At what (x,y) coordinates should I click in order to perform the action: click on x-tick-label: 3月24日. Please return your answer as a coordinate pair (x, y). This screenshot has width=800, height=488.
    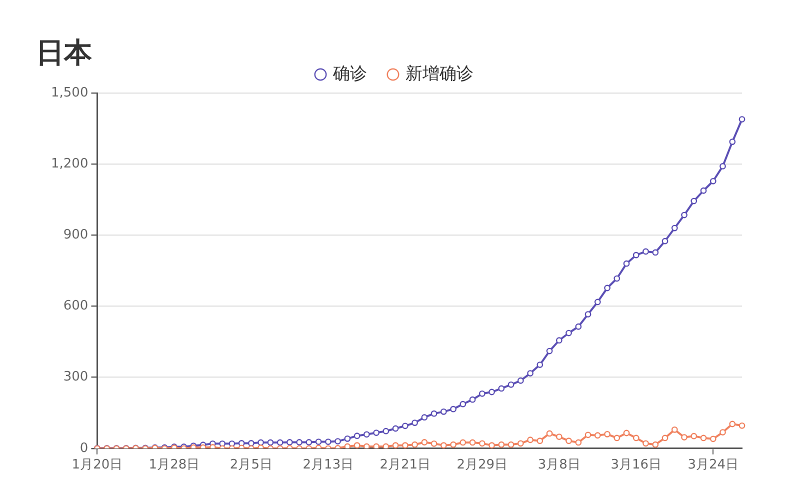
    Looking at the image, I should click on (713, 465).